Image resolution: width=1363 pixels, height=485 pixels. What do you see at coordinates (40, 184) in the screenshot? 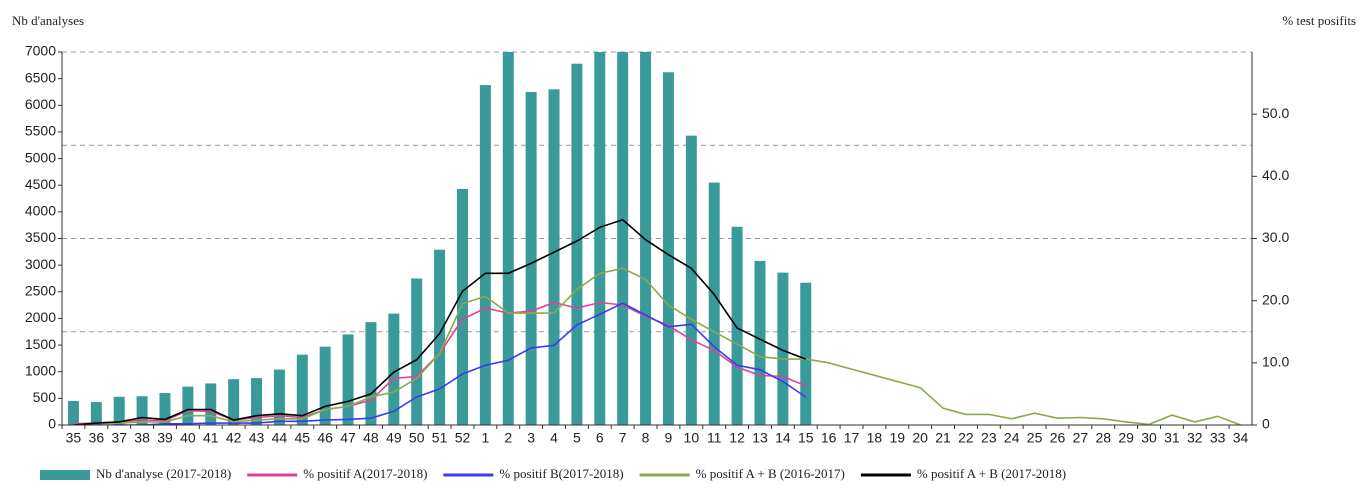
I see `y-tick-label: 4500` at bounding box center [40, 184].